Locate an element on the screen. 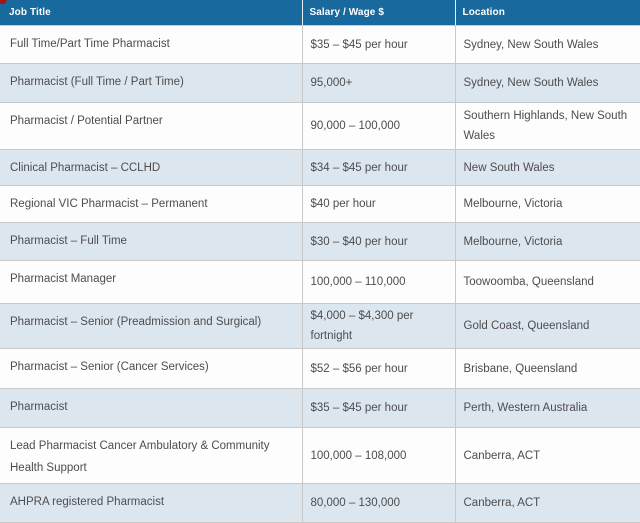  job-title-cell: Regional VIC Pharmacist – Permanent is located at coordinates (151, 204).